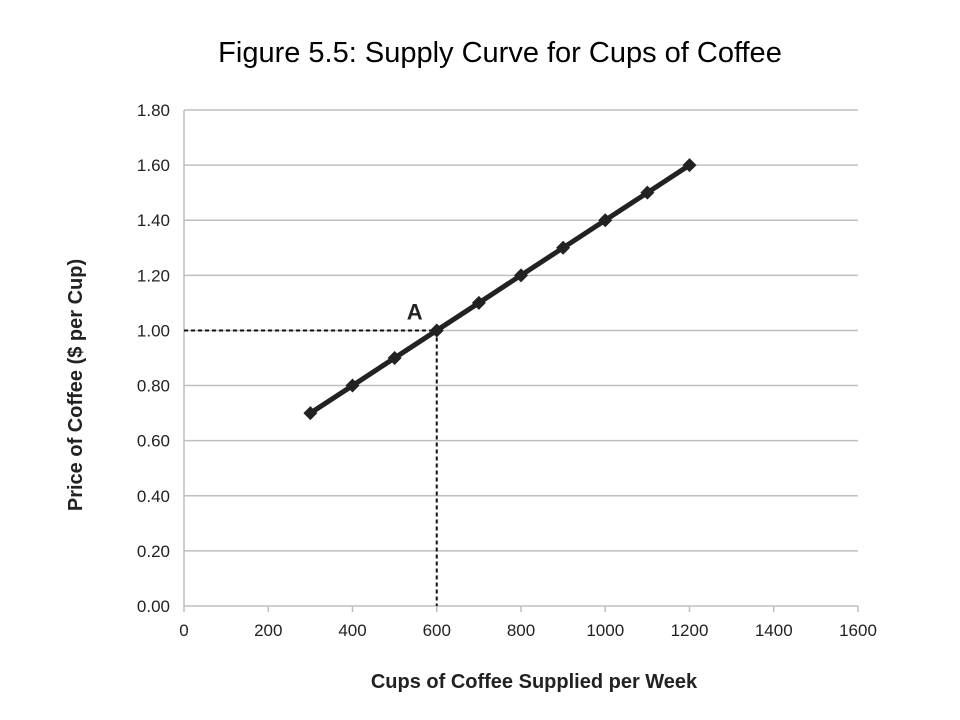  Describe the element at coordinates (183, 630) in the screenshot. I see `x-tick-label: 0` at that location.